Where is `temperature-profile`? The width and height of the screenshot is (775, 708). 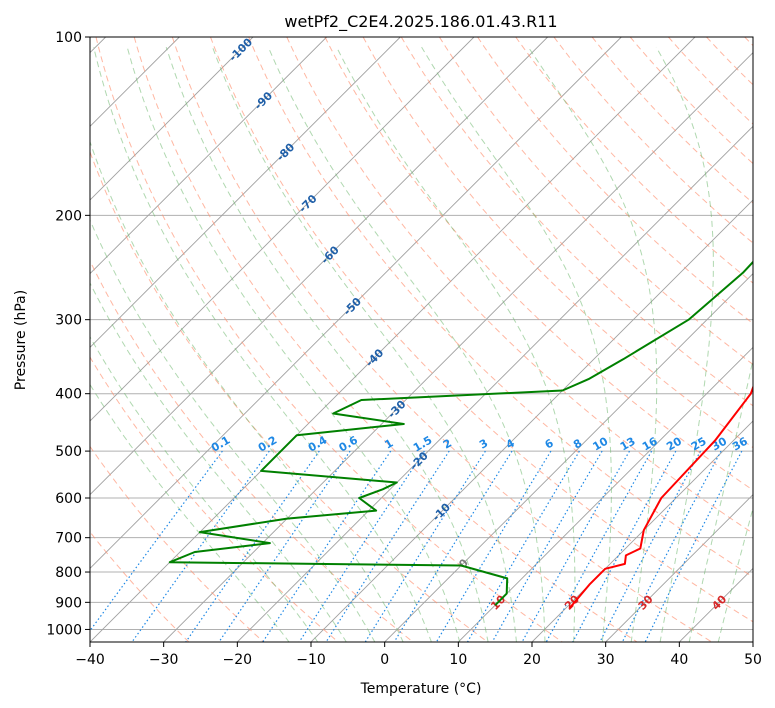 temperature-profile is located at coordinates (660, 496).